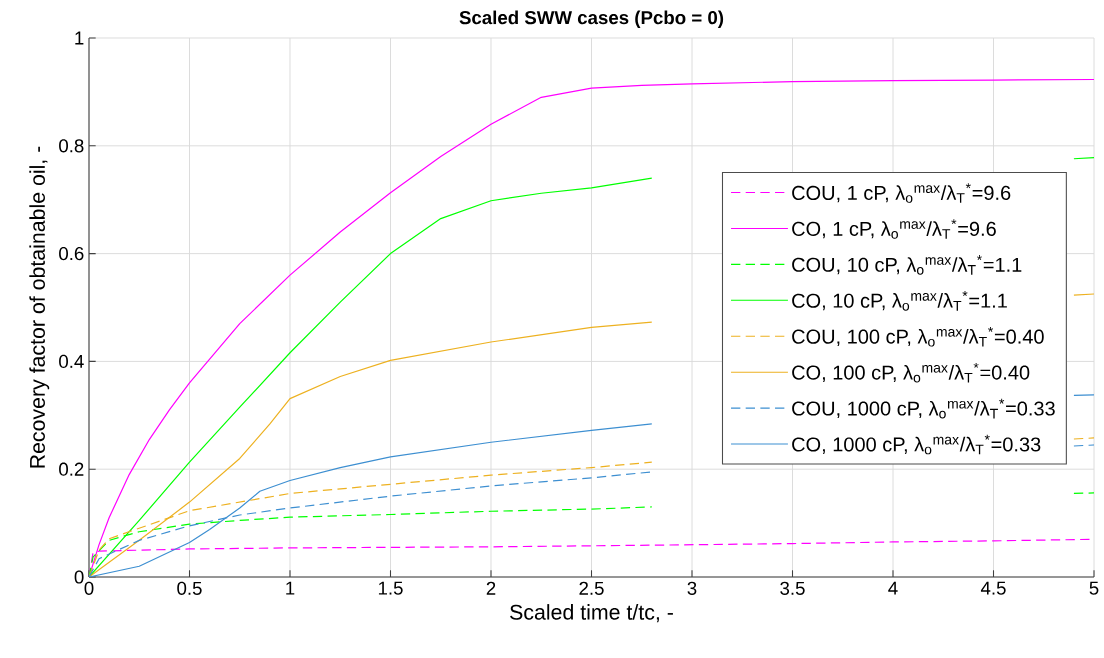  Describe the element at coordinates (911, 372) in the screenshot. I see `legend-label: CO, 100 cP, λ$_{o}$$^{max}$/λ$_{T}$$^{*}$=0.40` at that location.